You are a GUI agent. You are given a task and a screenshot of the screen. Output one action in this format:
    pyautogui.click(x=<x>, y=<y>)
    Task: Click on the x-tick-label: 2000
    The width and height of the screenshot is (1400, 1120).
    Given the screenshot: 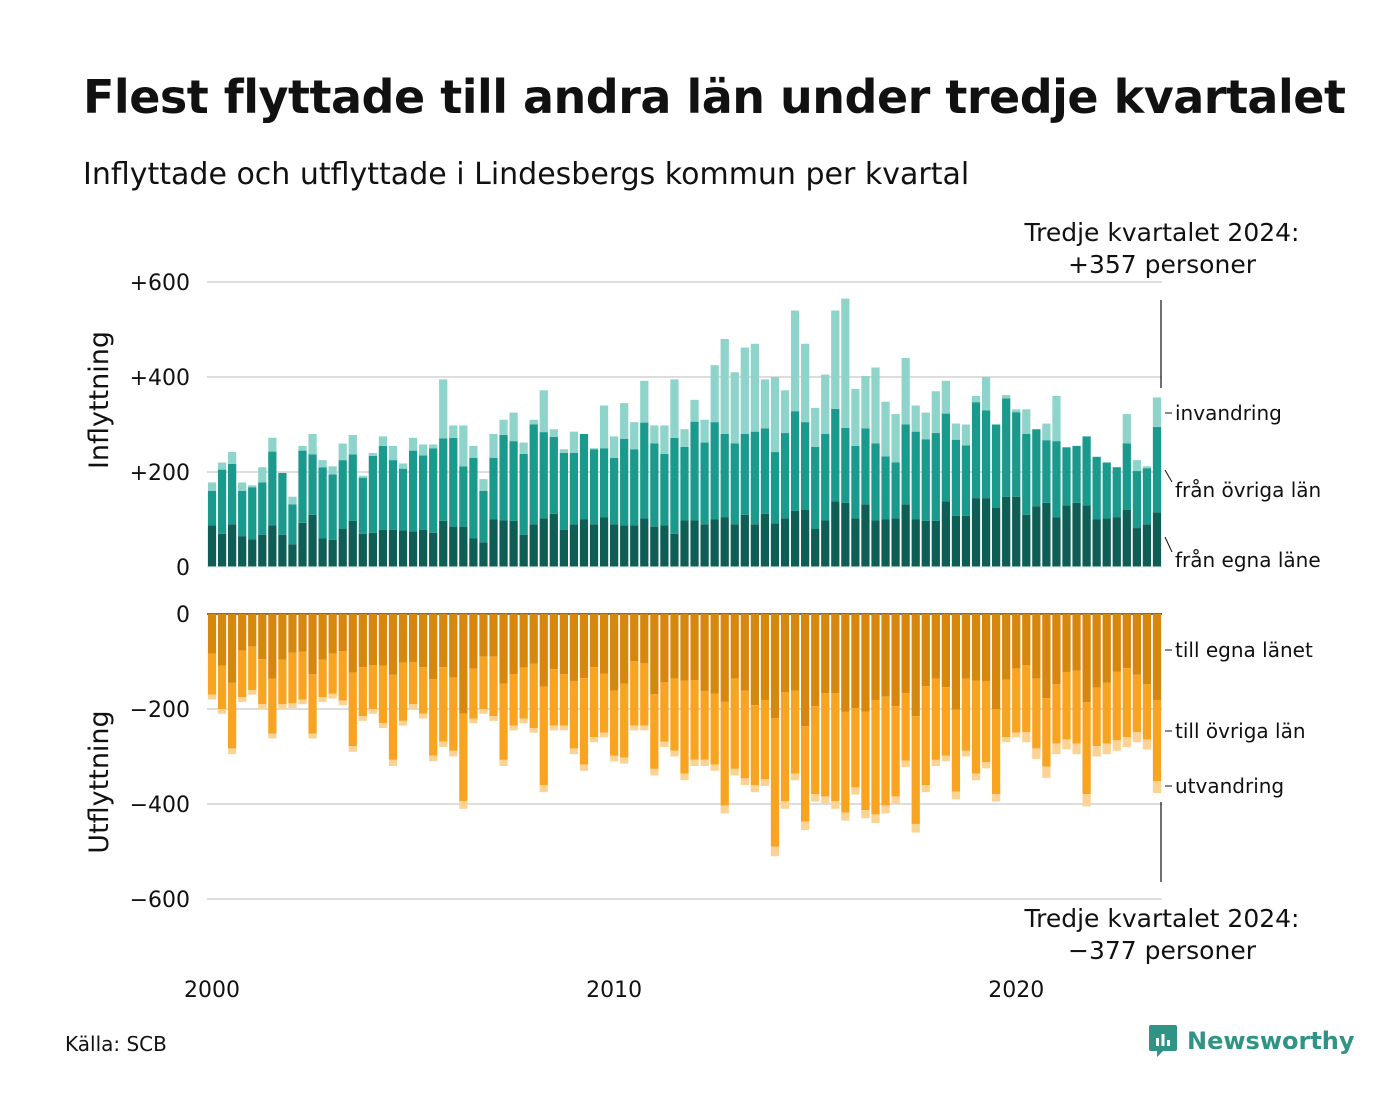 What is the action you would take?
    pyautogui.click(x=212, y=989)
    